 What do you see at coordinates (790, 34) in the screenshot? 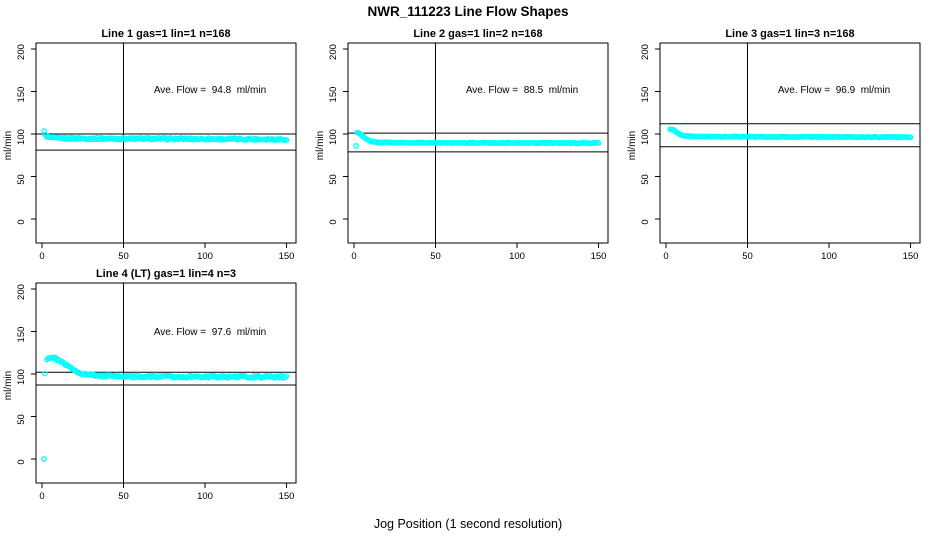
I see `subplot-3-title: Line 3 gas=1 lin=3 n=168` at bounding box center [790, 34].